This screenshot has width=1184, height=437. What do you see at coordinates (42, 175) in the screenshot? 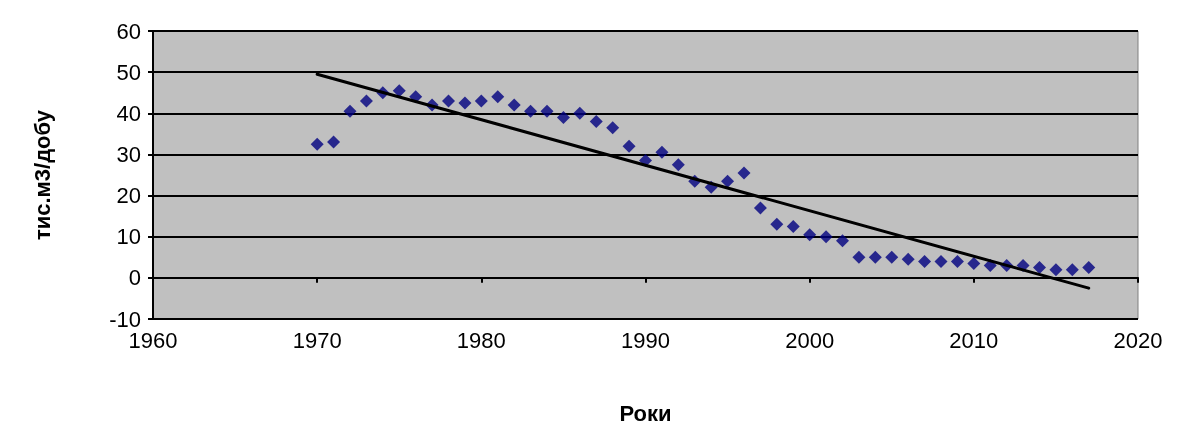
I see `y-axis-title: тис.м3/добу` at bounding box center [42, 175].